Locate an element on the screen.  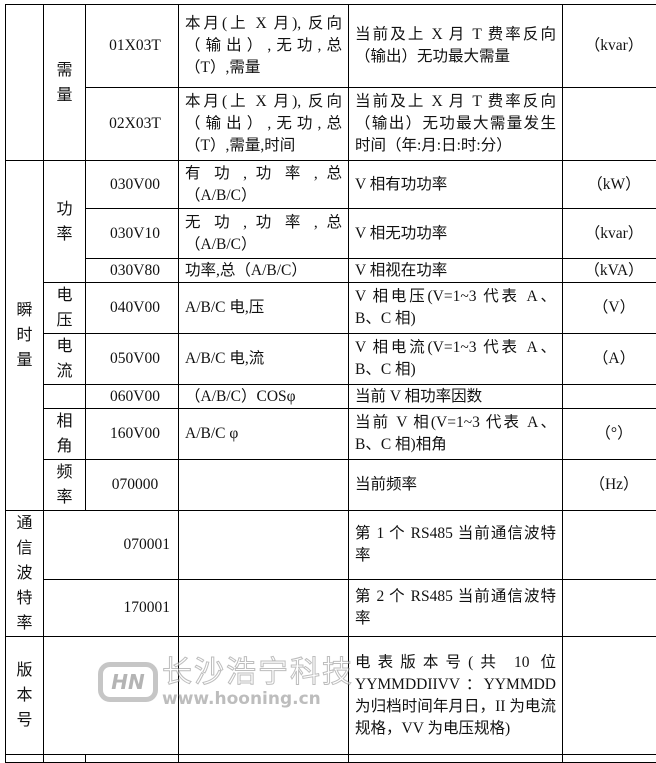
unit-cell: （kW） is located at coordinates (609, 185).